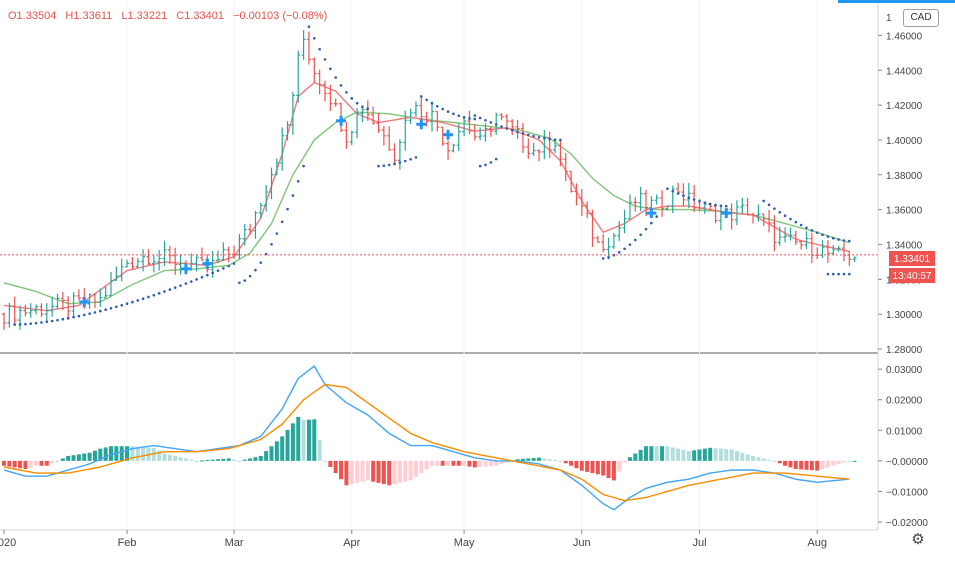 The image size is (955, 562). Describe the element at coordinates (921, 18) in the screenshot. I see `currency-badge: CAD` at that location.